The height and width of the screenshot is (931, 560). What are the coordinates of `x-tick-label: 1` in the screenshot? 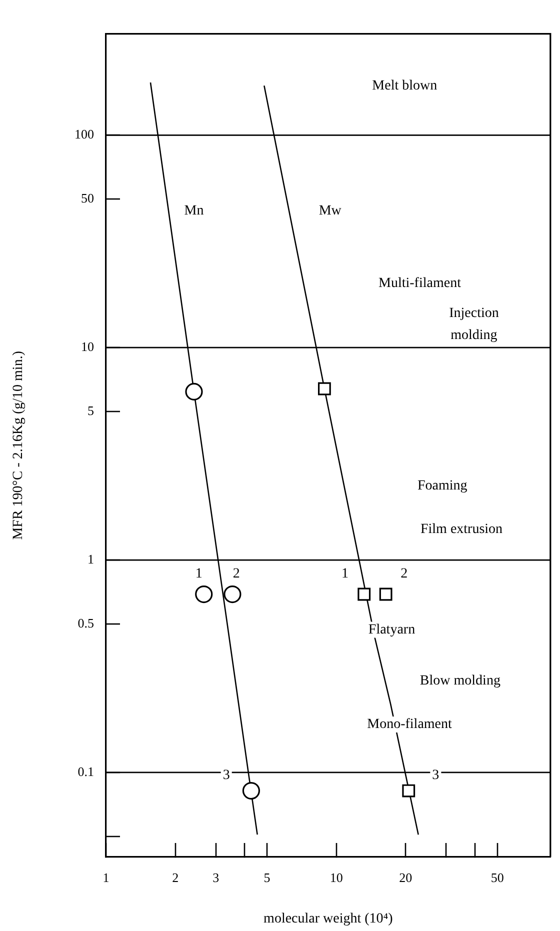 It's located at (106, 878).